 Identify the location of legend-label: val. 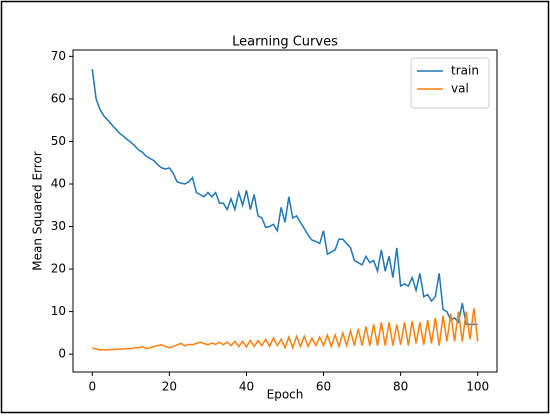
(460, 89).